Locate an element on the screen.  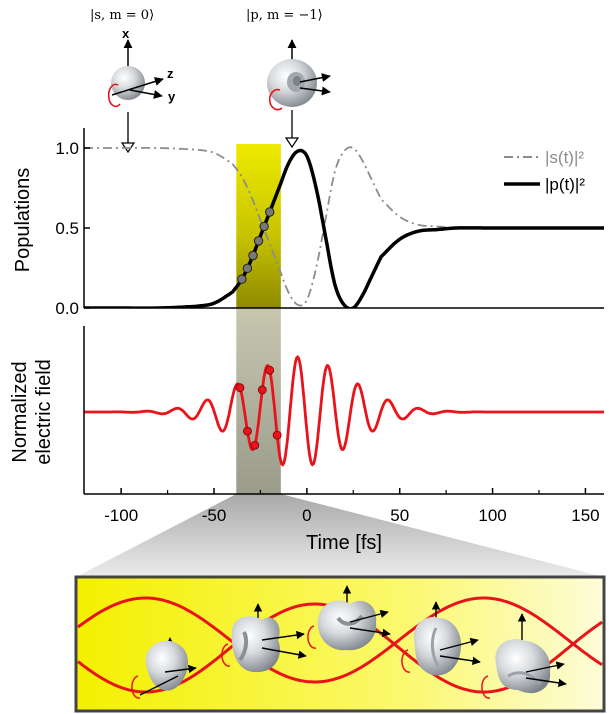
y-tick-label: 0.0 is located at coordinates (67, 308).